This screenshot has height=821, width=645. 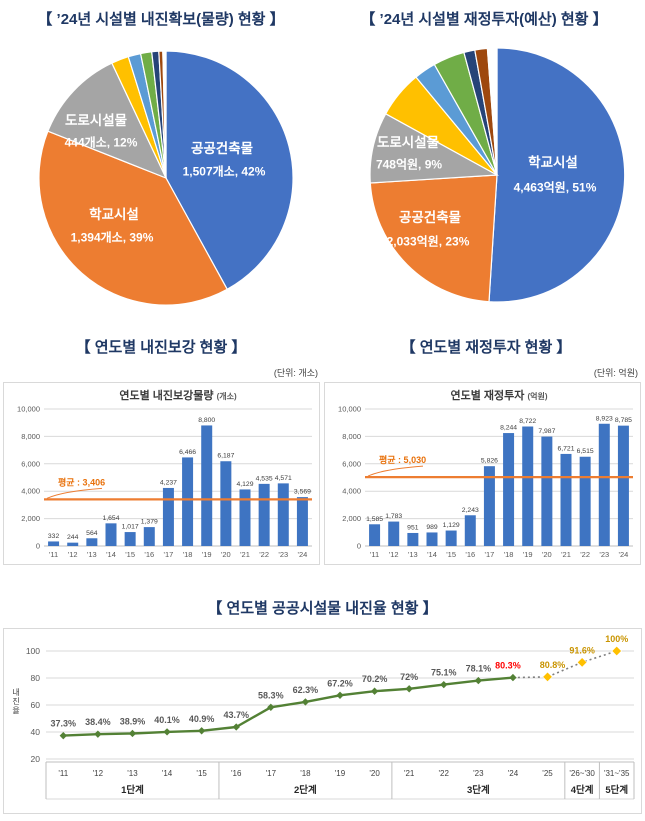 I want to click on point-value-label: 40.1%, so click(x=167, y=720).